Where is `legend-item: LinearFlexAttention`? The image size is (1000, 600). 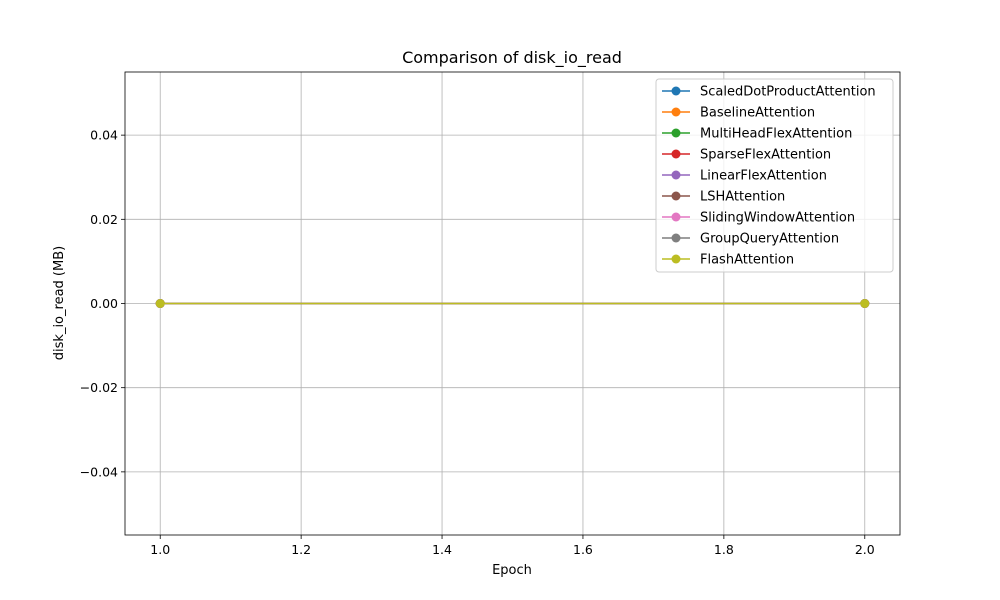 legend-item: LinearFlexAttention is located at coordinates (744, 176).